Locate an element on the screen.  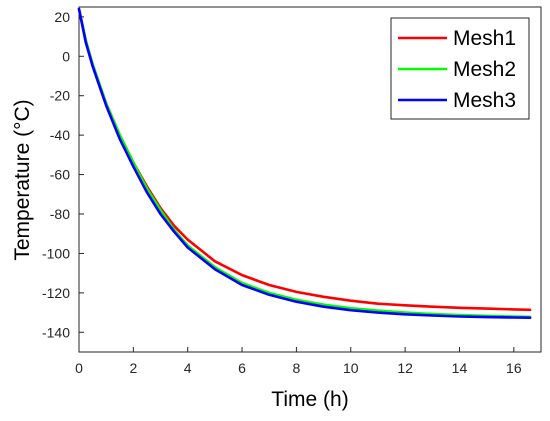
legend-box is located at coordinates (460, 68).